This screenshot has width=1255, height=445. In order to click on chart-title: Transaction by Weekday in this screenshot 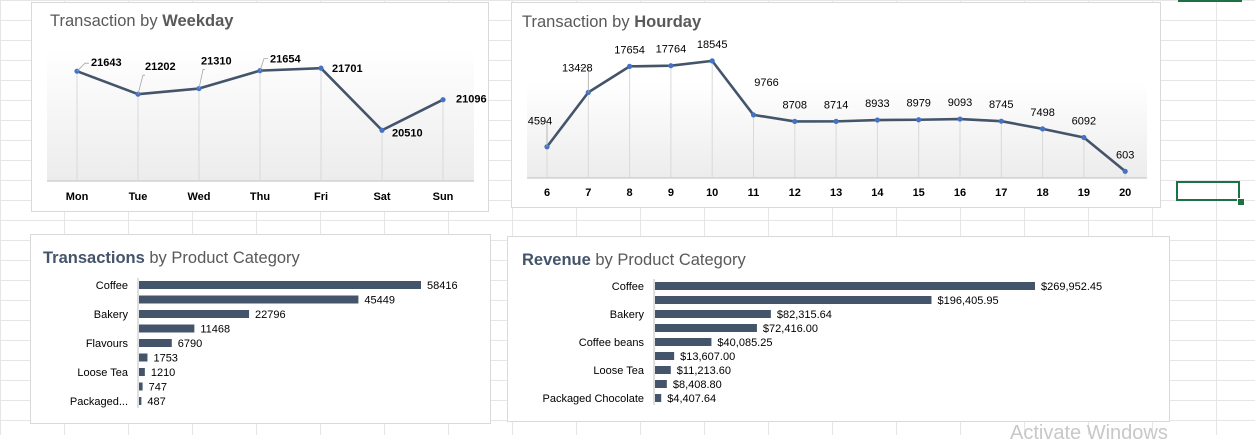, I will do `click(142, 21)`.